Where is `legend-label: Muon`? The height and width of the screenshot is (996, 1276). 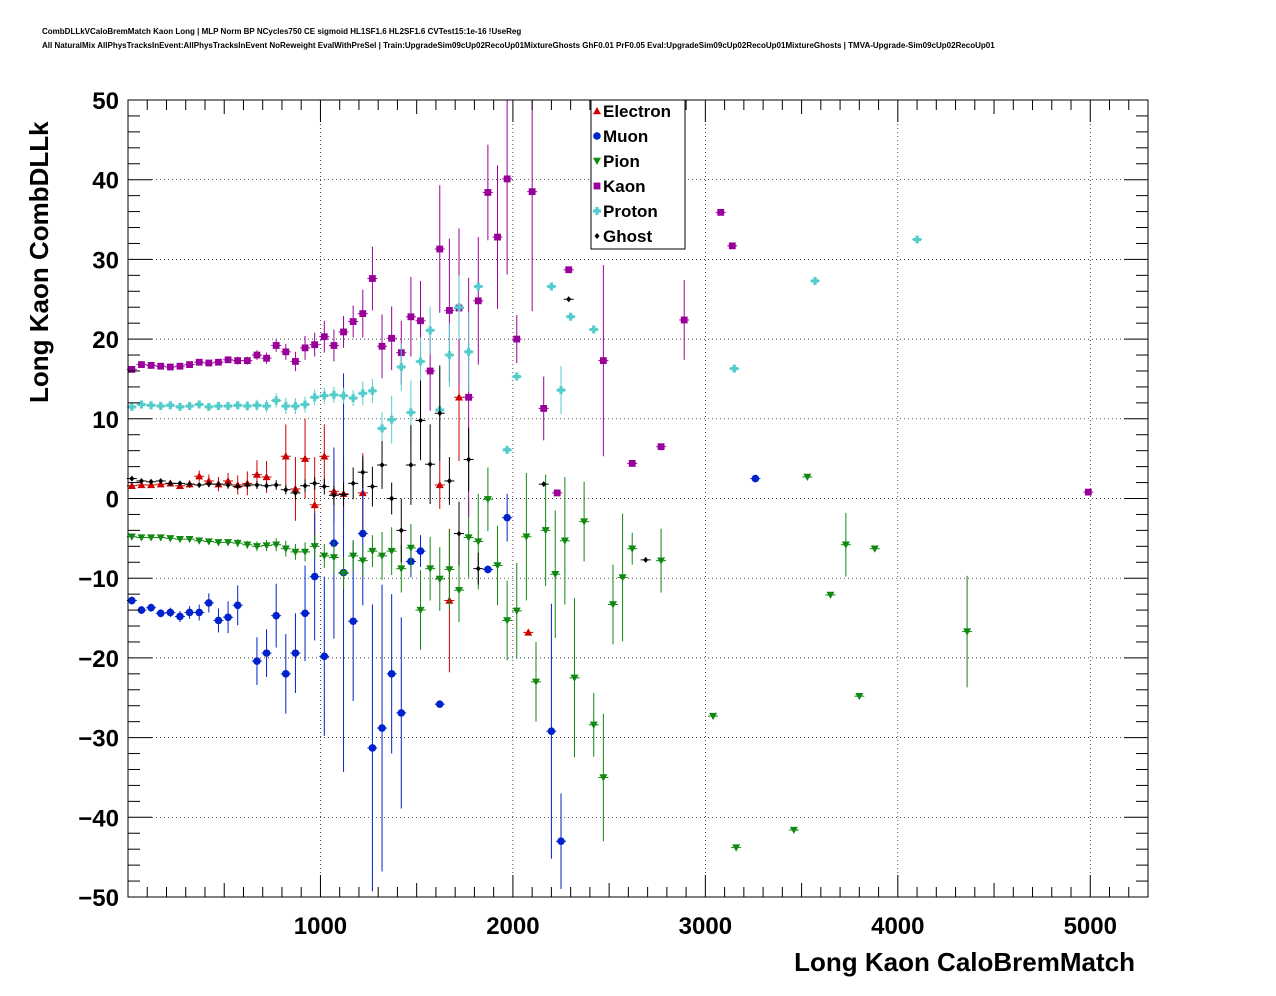 legend-label: Muon is located at coordinates (625, 136).